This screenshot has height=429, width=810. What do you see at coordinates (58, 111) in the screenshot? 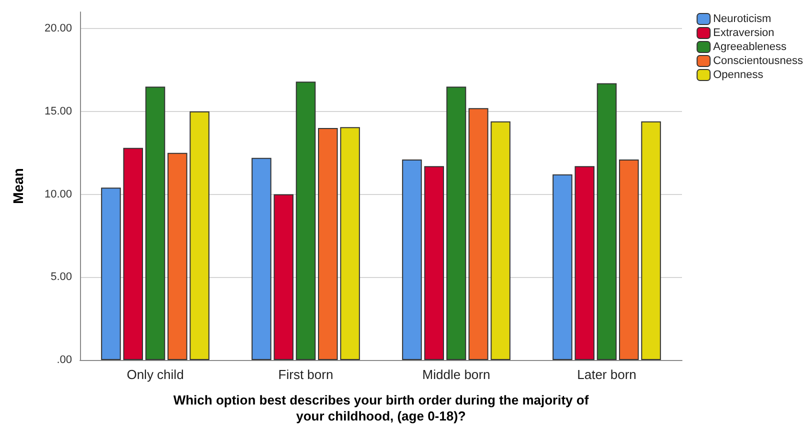
I see `y-tick-label: 15.00` at bounding box center [58, 111].